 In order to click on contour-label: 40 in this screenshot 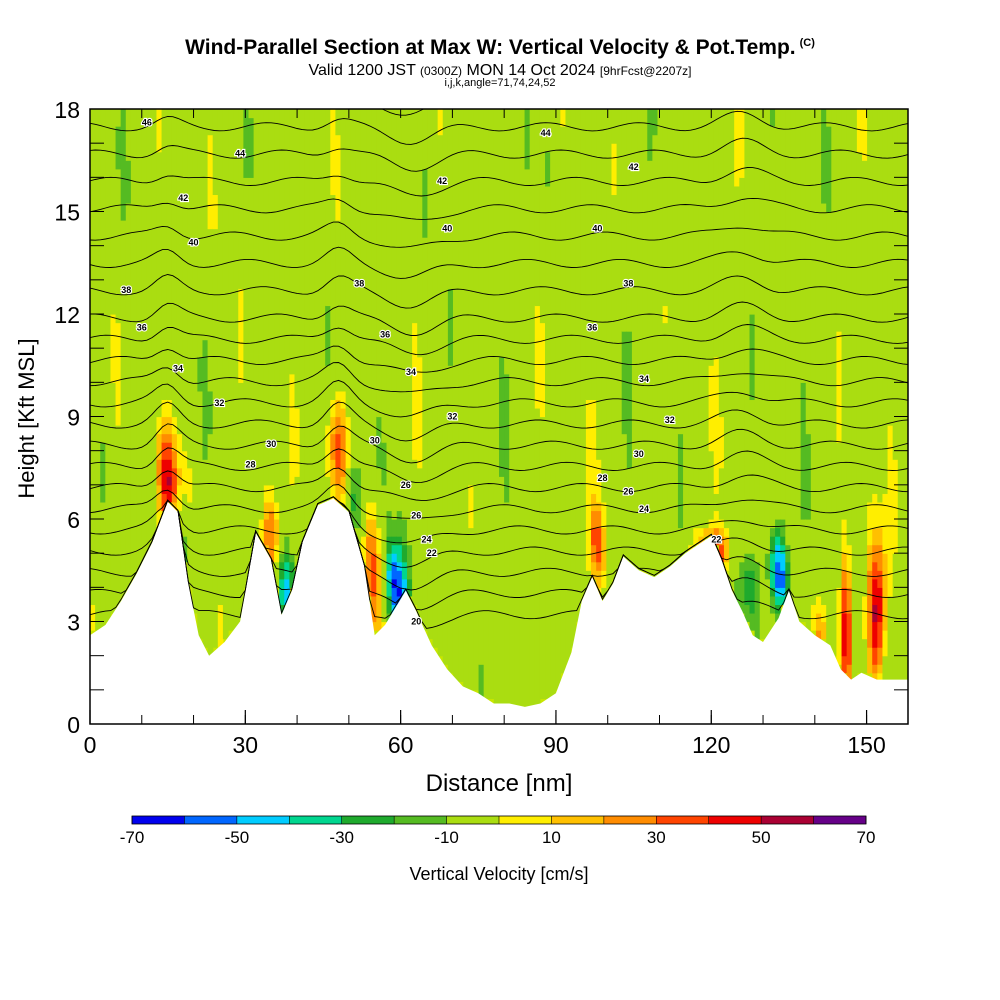, I will do `click(447, 229)`.